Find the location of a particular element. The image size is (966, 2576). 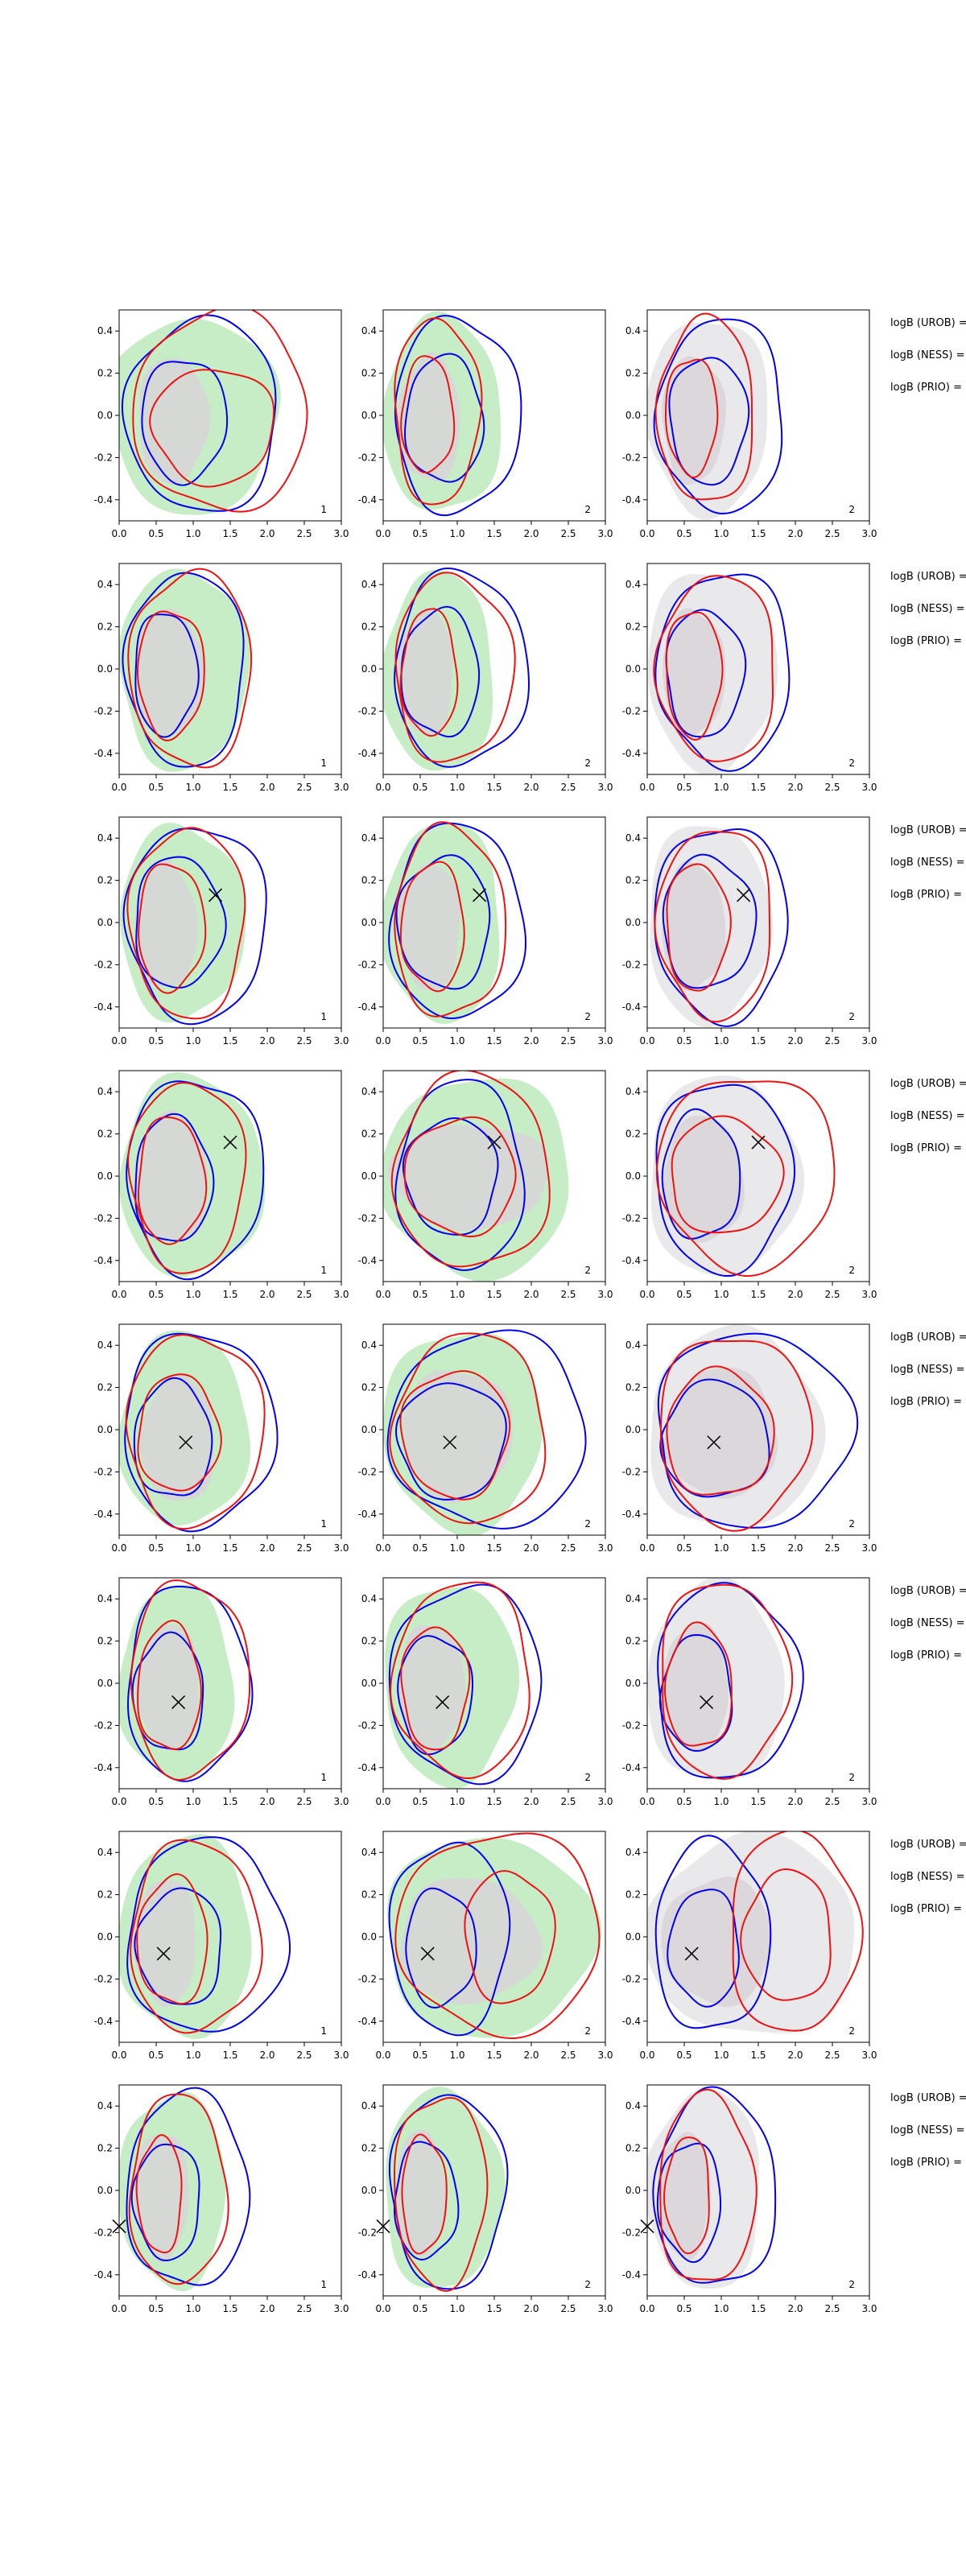

subplot-r2-c3: 0.0 0.5 1.0 1.5 2.0 2.5 3.0 0.4 0.2 0.0 -0.2 -0.4 2 is located at coordinates (749, 678).